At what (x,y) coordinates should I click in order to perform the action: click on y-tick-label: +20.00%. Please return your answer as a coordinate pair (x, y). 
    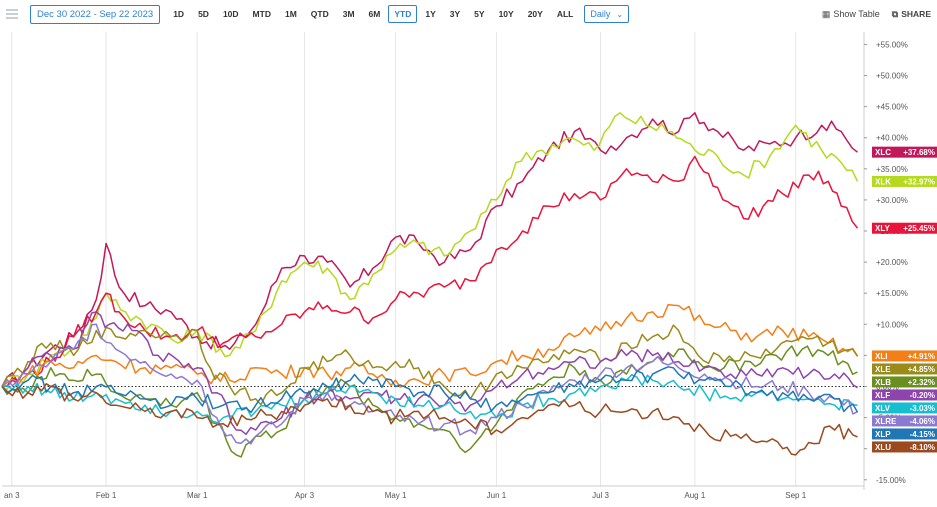
    Looking at the image, I should click on (892, 262).